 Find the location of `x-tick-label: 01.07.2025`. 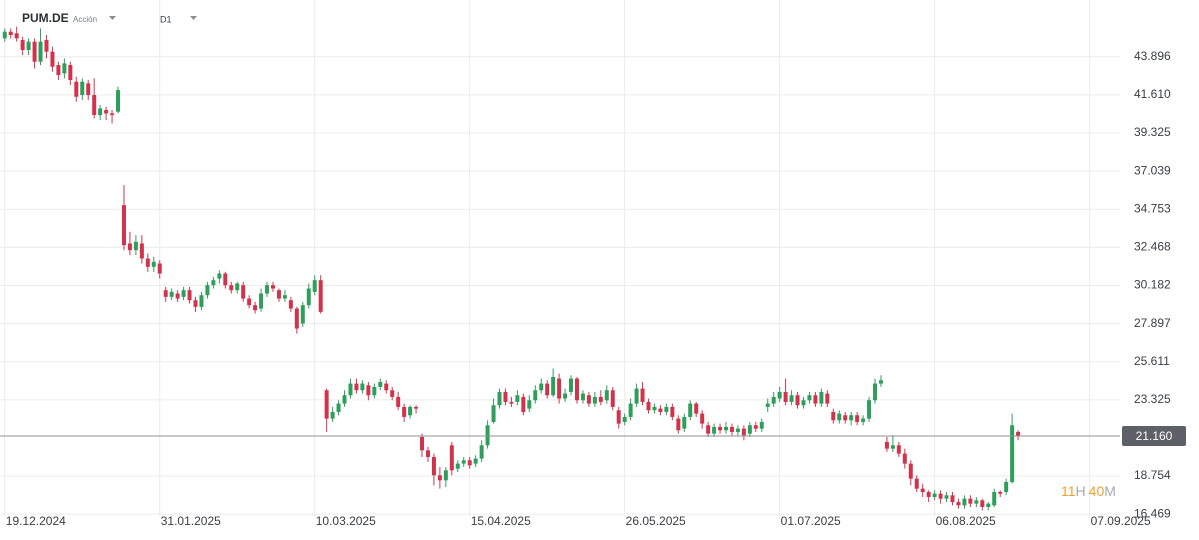

x-tick-label: 01.07.2025 is located at coordinates (811, 521).